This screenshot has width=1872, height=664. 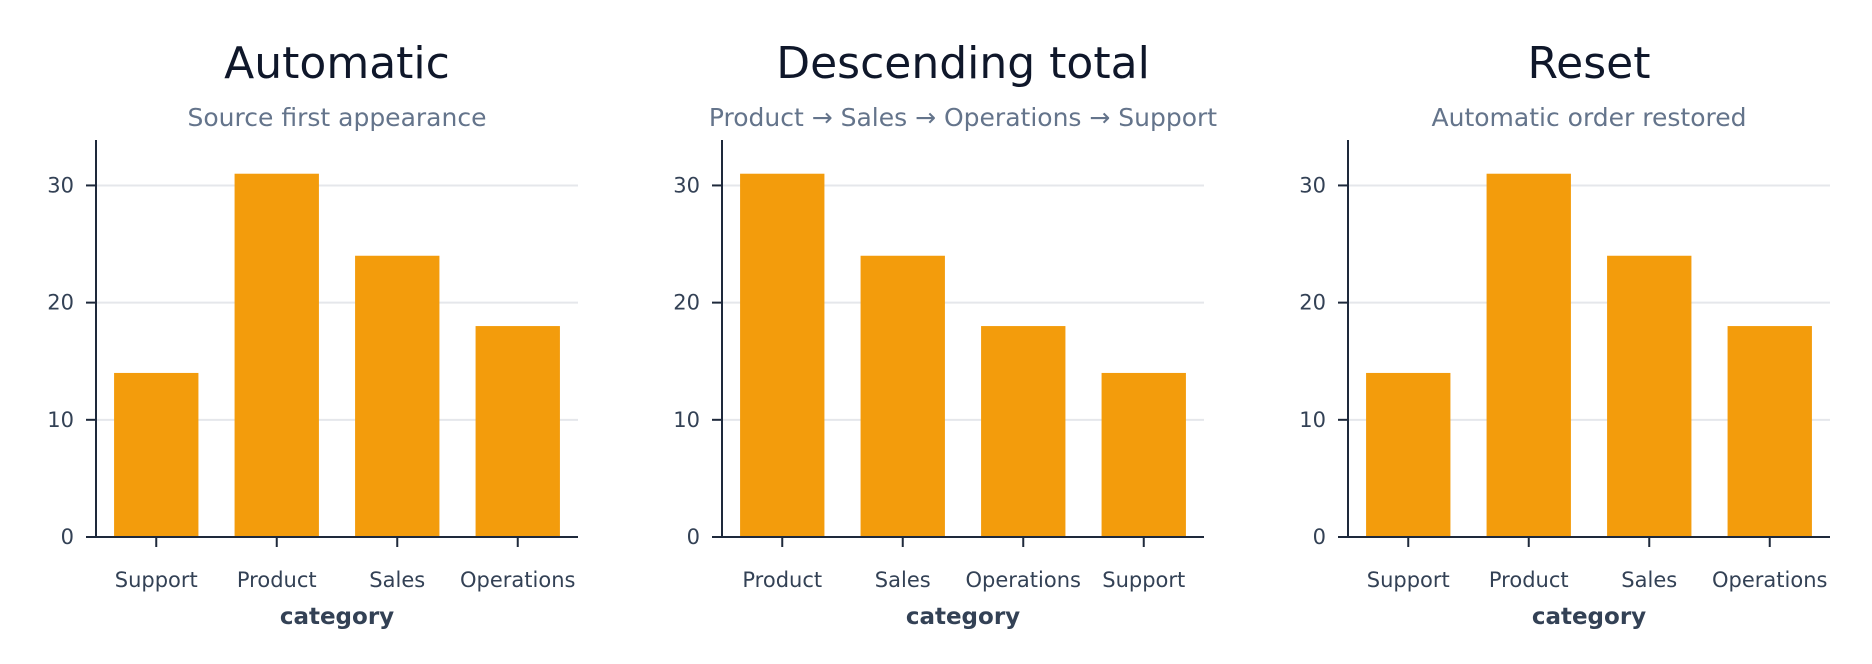 I want to click on chart-title: Descending total, so click(x=963, y=63).